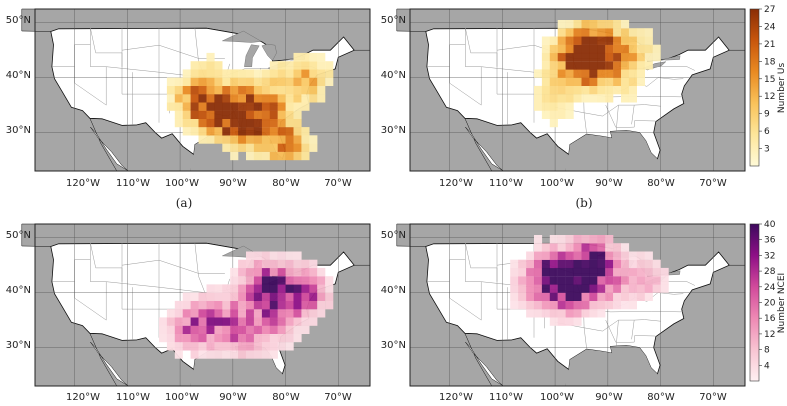  I want to click on lon-tick-label: 80°W, so click(286, 183).